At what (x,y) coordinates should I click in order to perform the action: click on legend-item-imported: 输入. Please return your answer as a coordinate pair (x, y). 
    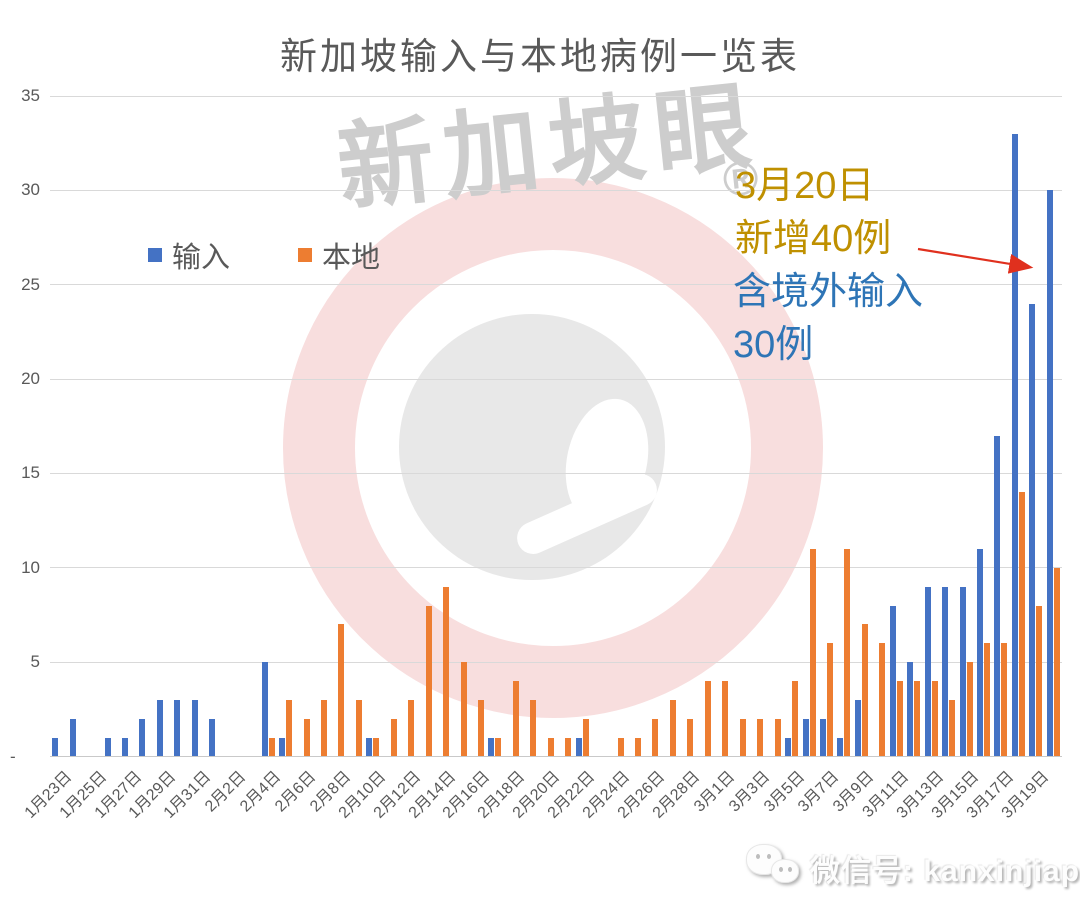
    Looking at the image, I should click on (189, 255).